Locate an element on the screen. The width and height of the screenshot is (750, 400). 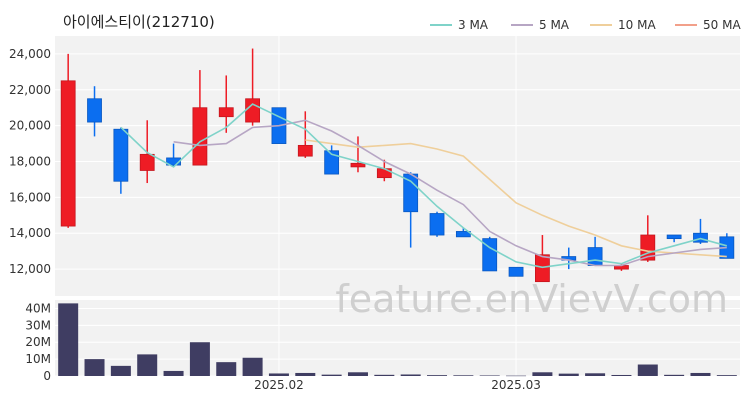
price-tick-label: 18,000 is located at coordinates (30, 162).